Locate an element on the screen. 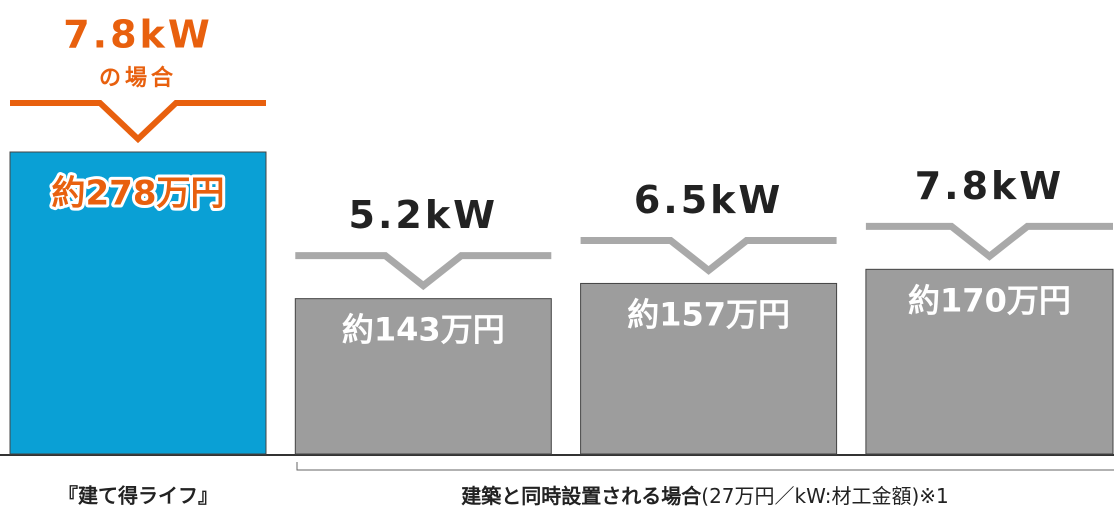 Image resolution: width=1114 pixels, height=516 pixels. value-label: 約143万円 is located at coordinates (423, 330).